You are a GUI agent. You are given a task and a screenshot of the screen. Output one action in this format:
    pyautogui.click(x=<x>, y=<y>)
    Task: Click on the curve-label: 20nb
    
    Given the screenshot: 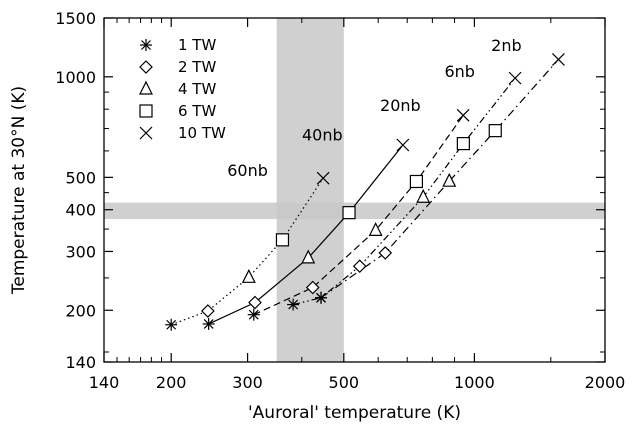 What is the action you would take?
    pyautogui.click(x=400, y=105)
    